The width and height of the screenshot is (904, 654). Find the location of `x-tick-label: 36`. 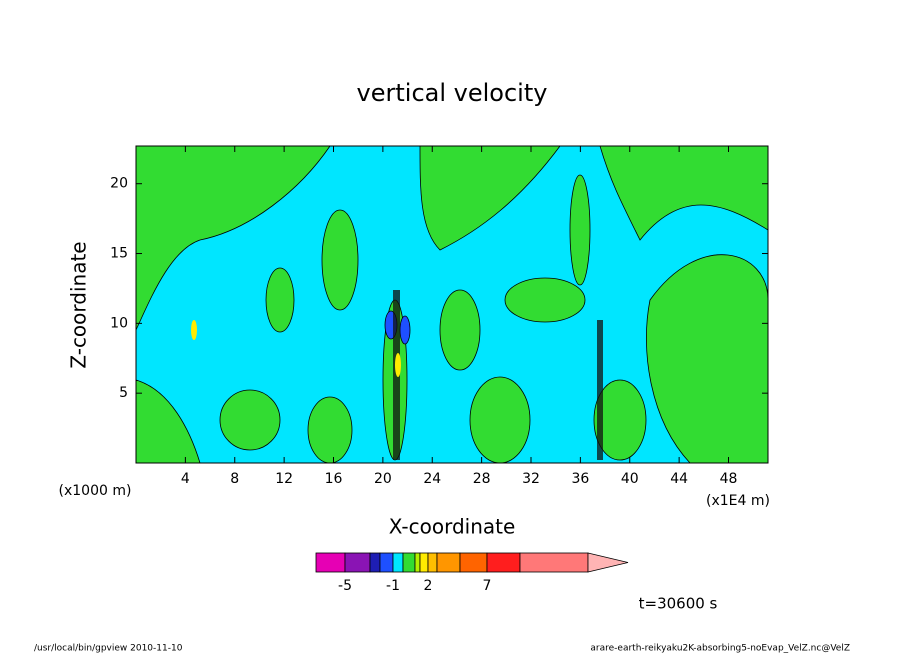

x-tick-label: 36 is located at coordinates (580, 479).